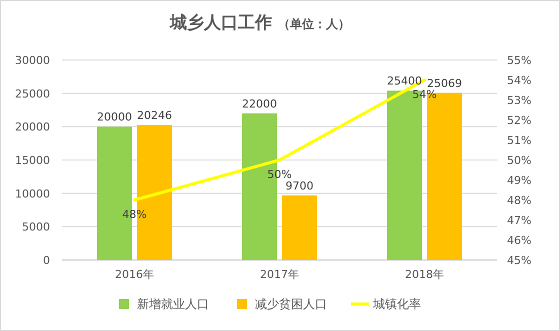 This screenshot has width=560, height=331. Describe the element at coordinates (519, 240) in the screenshot. I see `y2-tick-label: 46%` at that location.